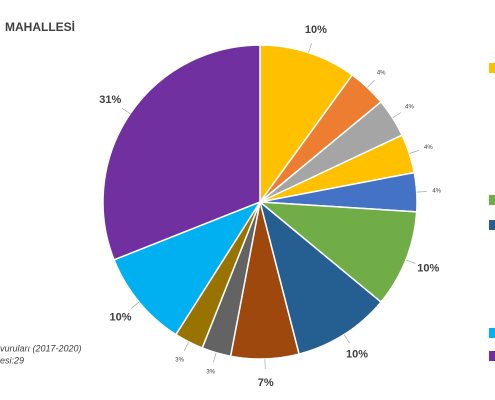 Image resolution: width=495 pixels, height=400 pixels. I want to click on source-text: vuruları (2017-2020), so click(41, 348).